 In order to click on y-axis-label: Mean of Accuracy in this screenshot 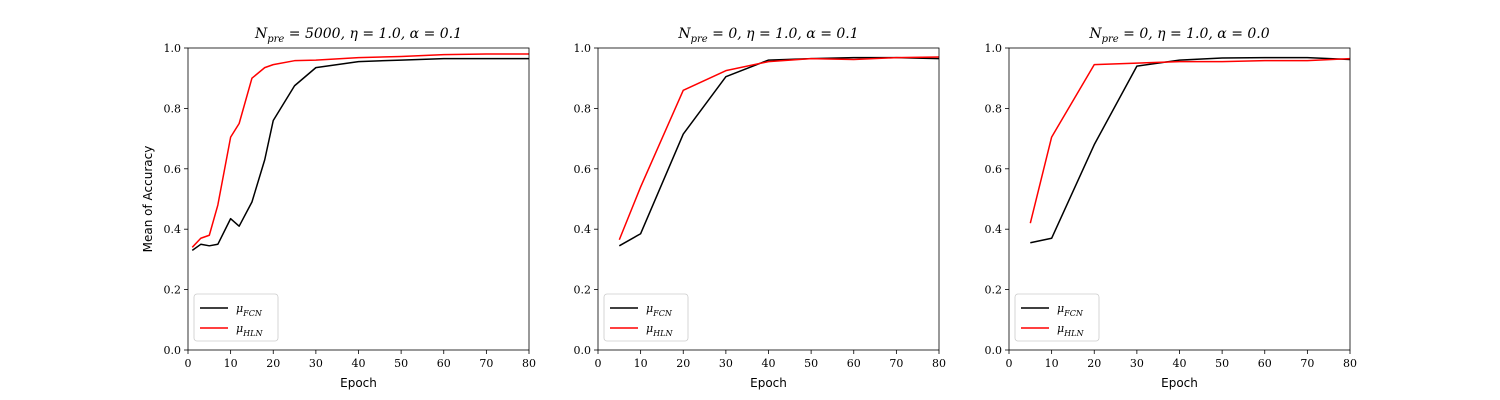, I will do `click(148, 199)`.